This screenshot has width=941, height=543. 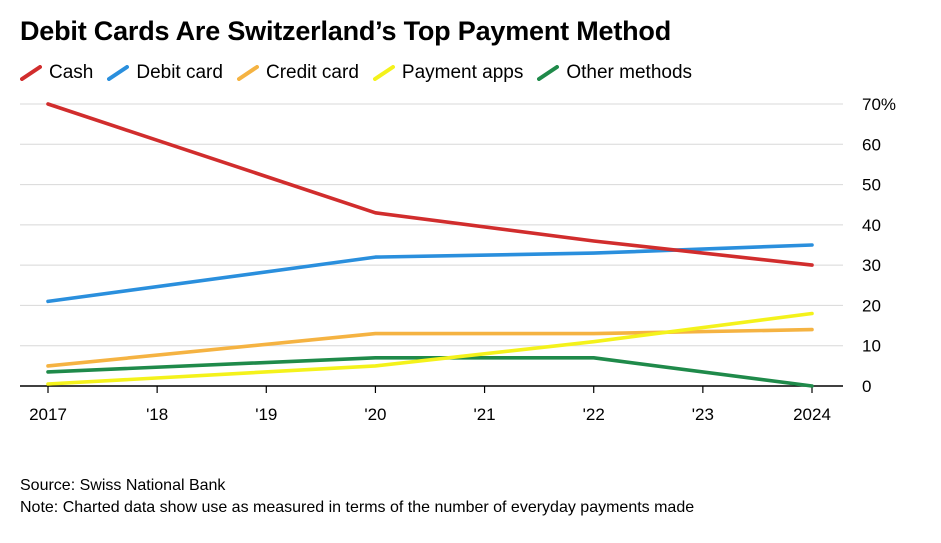 I want to click on series-line-credit-card, so click(x=430, y=347).